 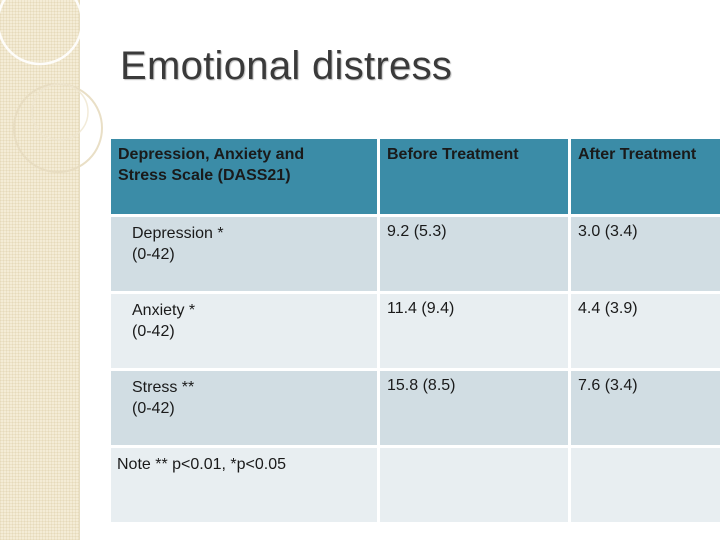 What do you see at coordinates (204, 175) in the screenshot?
I see `header-scale-line-2: Stress Scale (DASS21)` at bounding box center [204, 175].